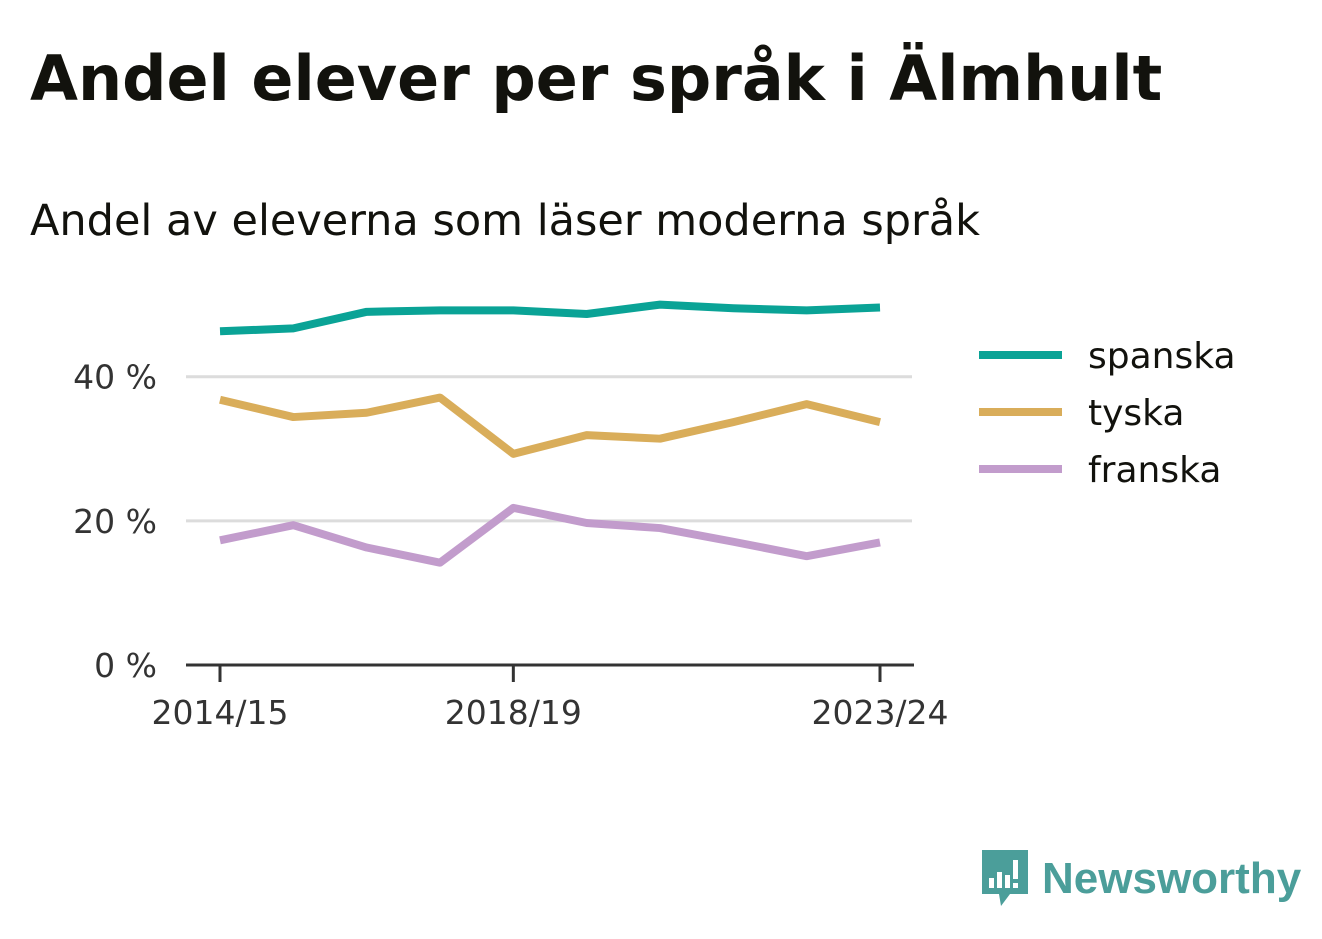  I want to click on x-tick-label: 2018/19, so click(513, 712).